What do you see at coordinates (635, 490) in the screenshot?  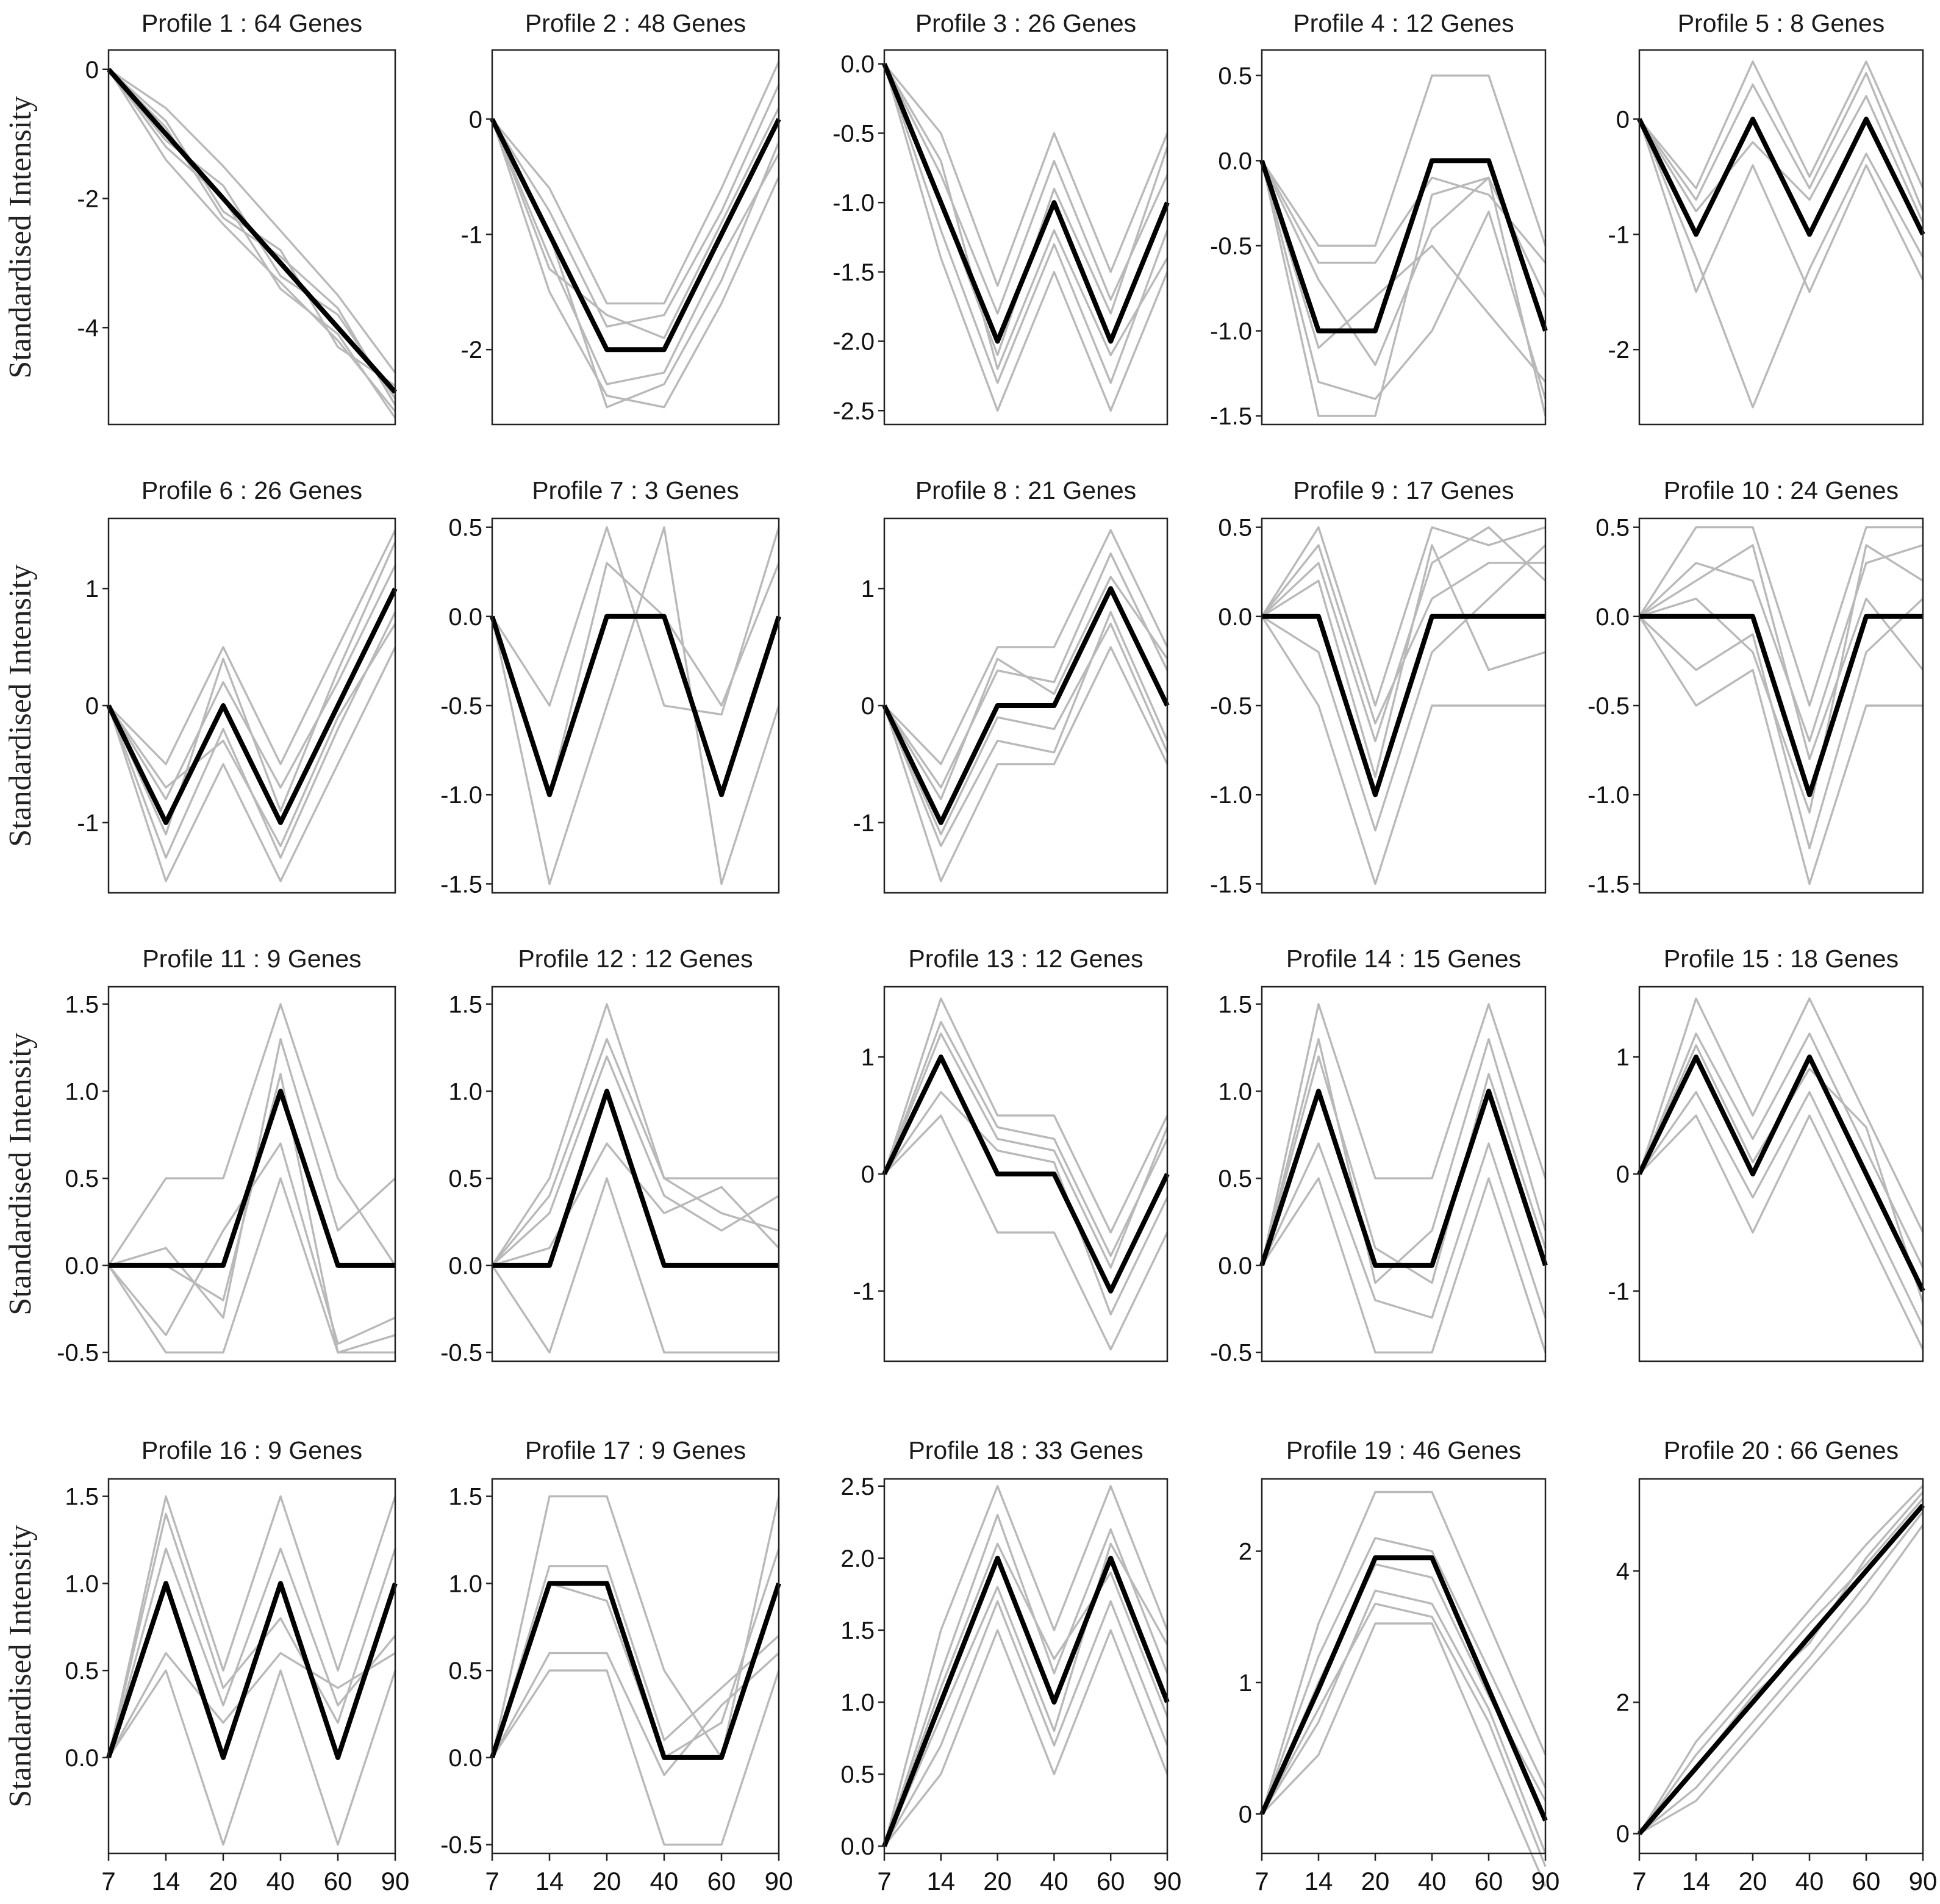 I see `panel-title: Profile 7 : 3 Genes` at bounding box center [635, 490].